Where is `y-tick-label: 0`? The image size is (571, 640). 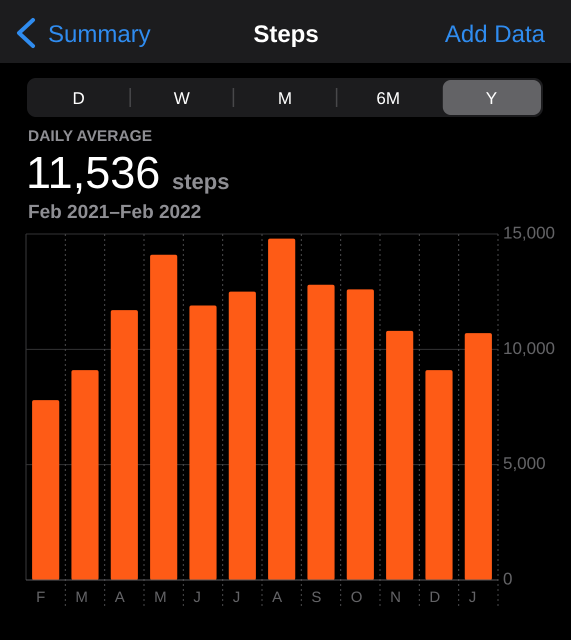 y-tick-label: 0 is located at coordinates (507, 578).